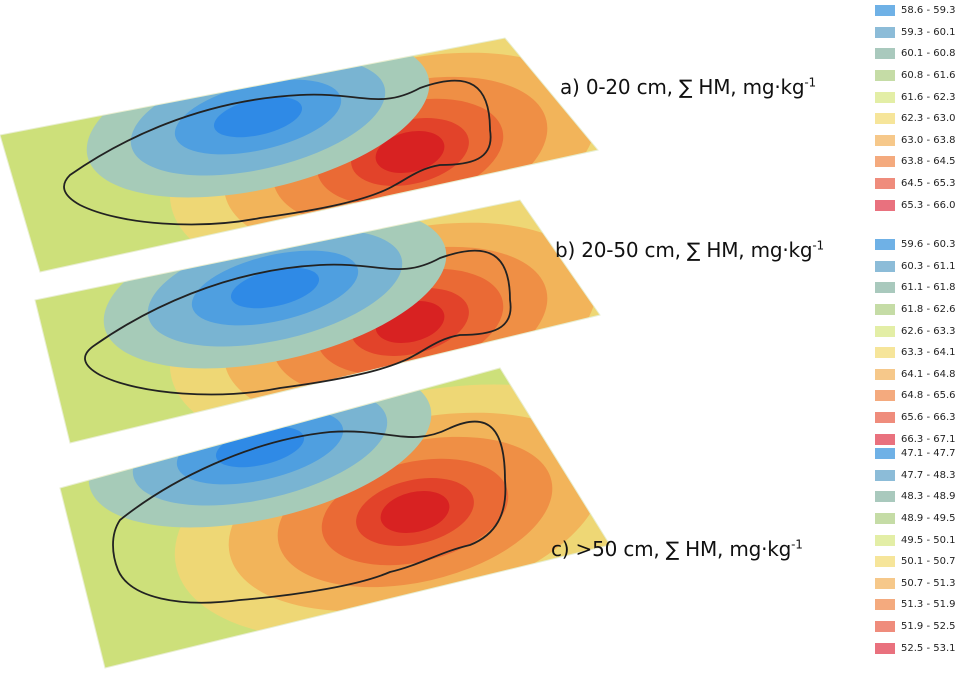 The height and width of the screenshot is (689, 962). I want to click on legend-item: 49.5 - 50.1, so click(918, 540).